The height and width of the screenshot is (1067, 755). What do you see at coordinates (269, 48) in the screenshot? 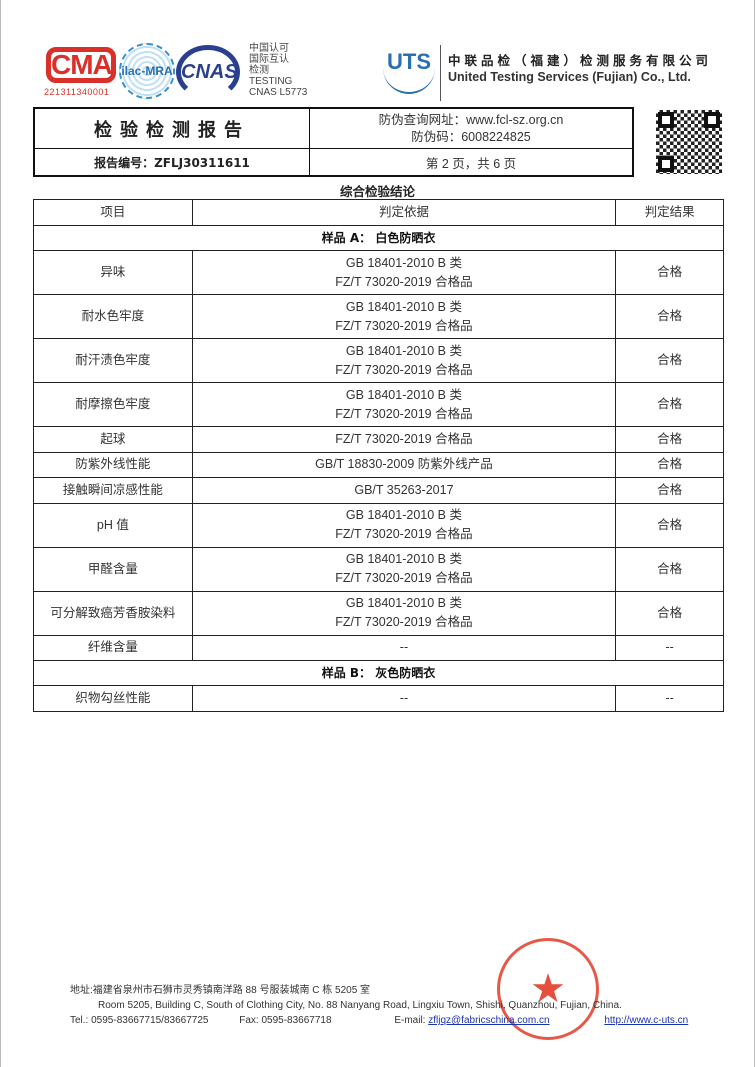
I see `cnas-line: 中国认可` at bounding box center [269, 48].